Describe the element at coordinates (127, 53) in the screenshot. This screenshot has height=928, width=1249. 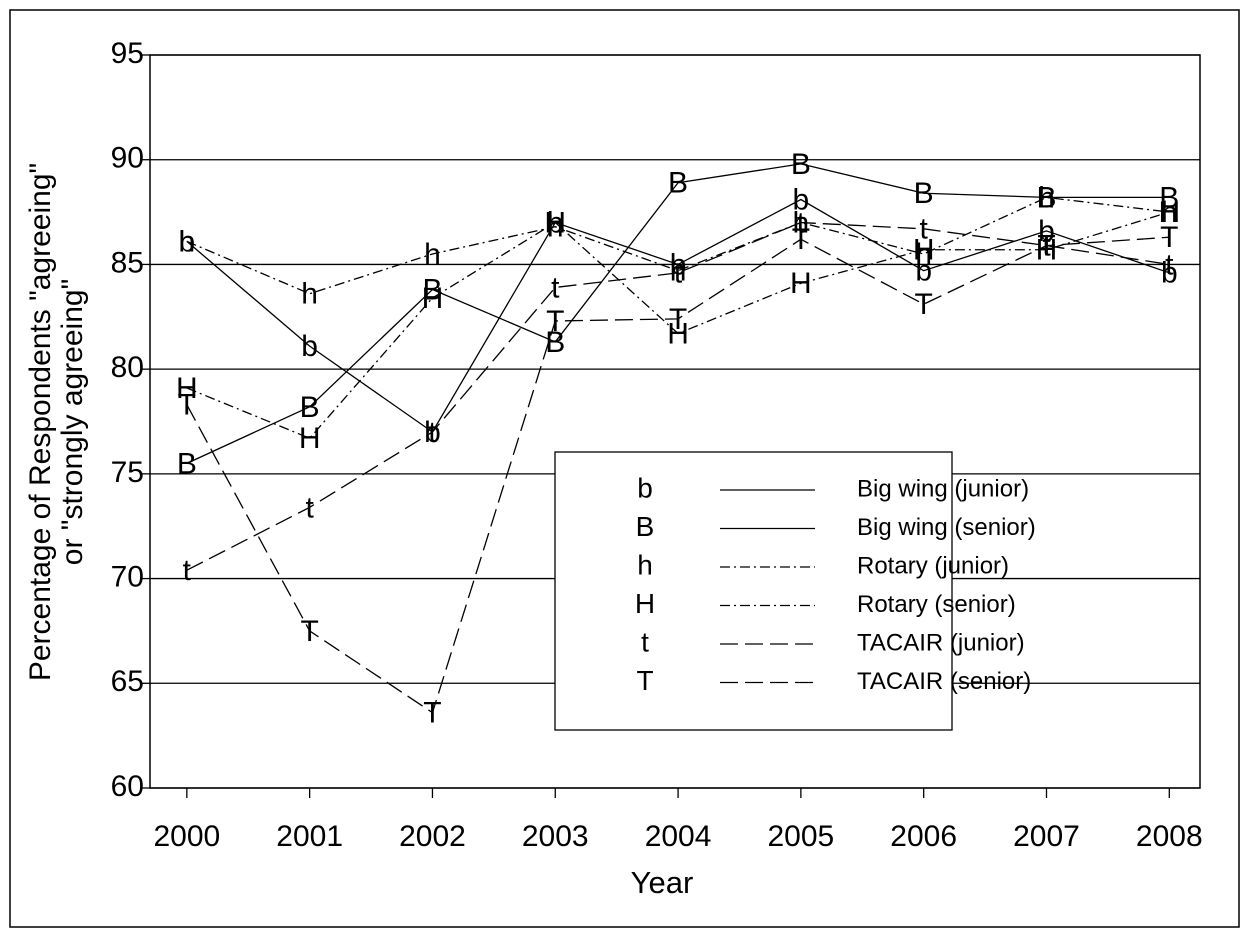
I see `y-tick-label: 95` at that location.